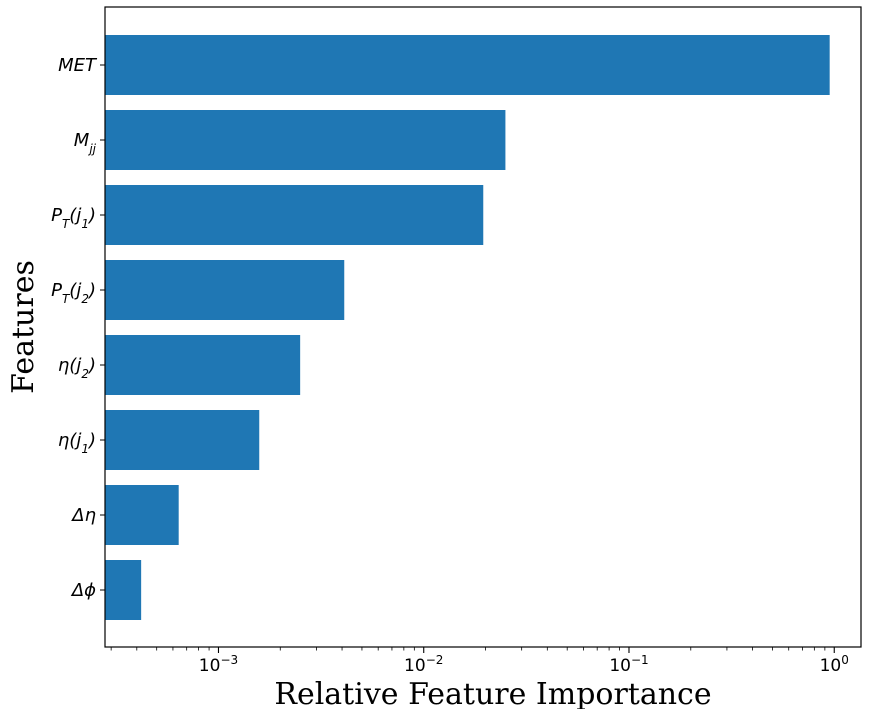 This screenshot has width=873, height=709. I want to click on x-tick-label-3: 10⁰, so click(834, 664).